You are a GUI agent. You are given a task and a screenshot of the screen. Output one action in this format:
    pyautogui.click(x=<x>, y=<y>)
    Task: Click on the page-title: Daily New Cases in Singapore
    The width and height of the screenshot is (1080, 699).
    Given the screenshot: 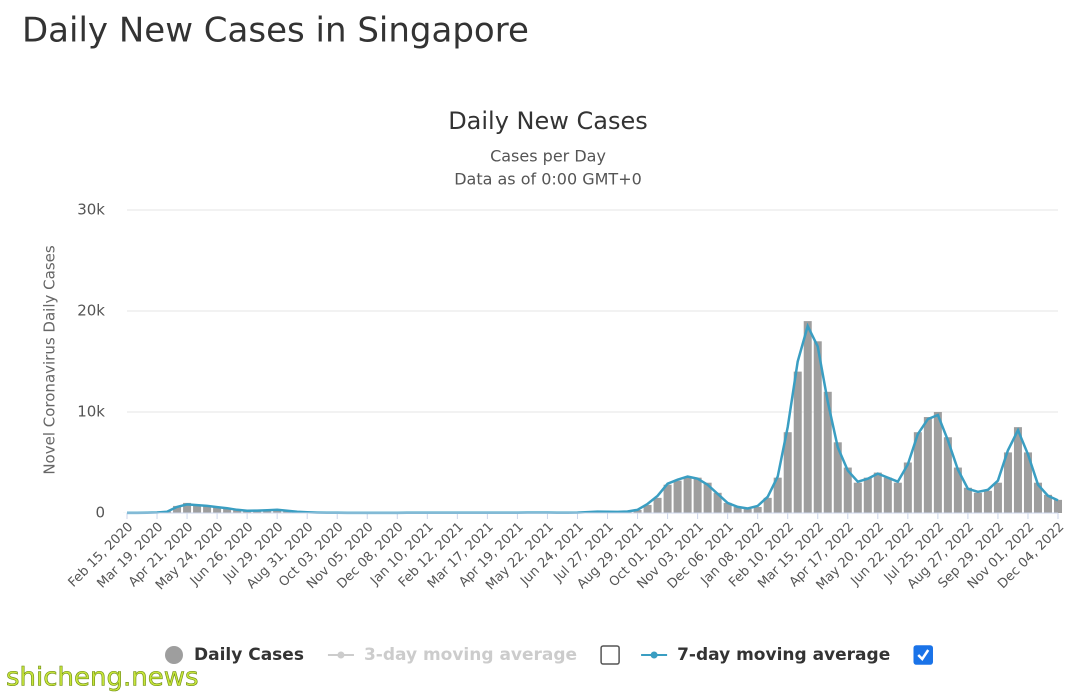 What is the action you would take?
    pyautogui.click(x=275, y=31)
    